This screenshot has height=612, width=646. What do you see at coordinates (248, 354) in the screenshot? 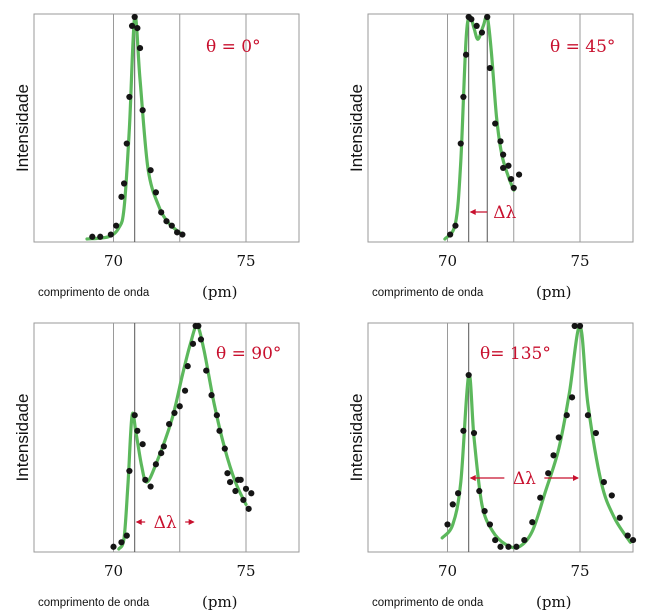
I see `angle-annotation: θ = 90°` at bounding box center [248, 354].